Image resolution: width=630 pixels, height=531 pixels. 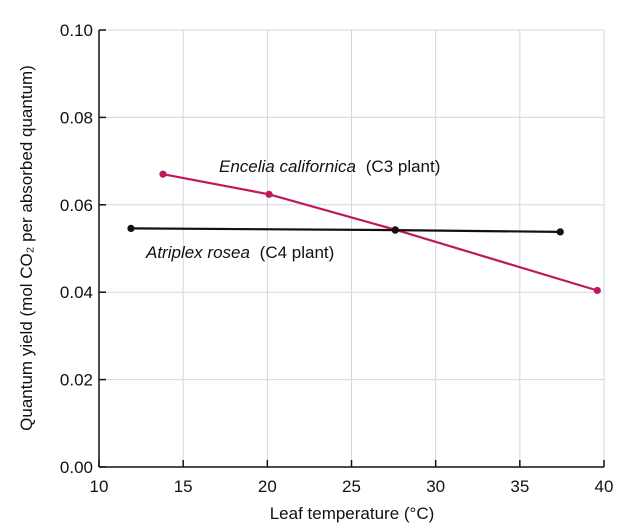 I want to click on x-axis-title: Leaf temperature (°C), so click(x=352, y=513).